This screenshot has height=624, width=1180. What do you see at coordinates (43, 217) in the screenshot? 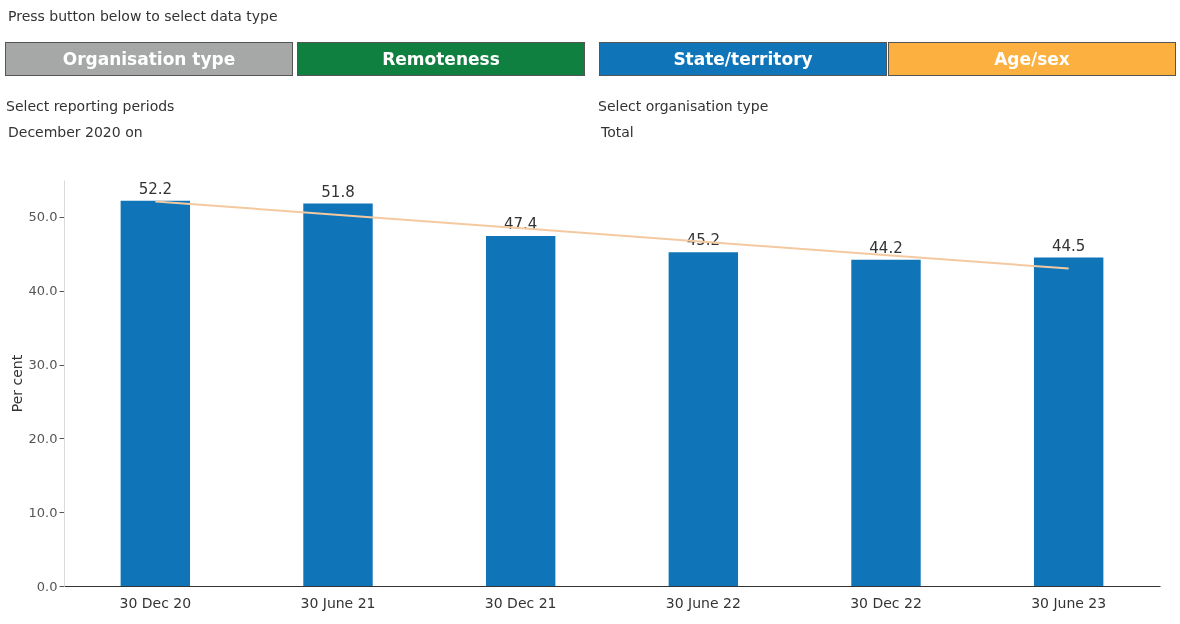
I see `y-tick-label: 50.0` at bounding box center [43, 217].